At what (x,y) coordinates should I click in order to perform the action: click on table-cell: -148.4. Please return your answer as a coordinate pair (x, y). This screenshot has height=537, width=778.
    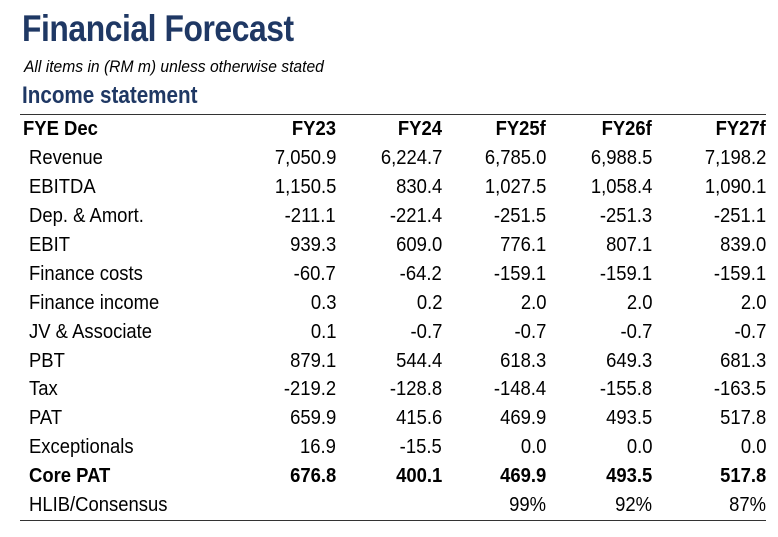
    Looking at the image, I should click on (519, 389).